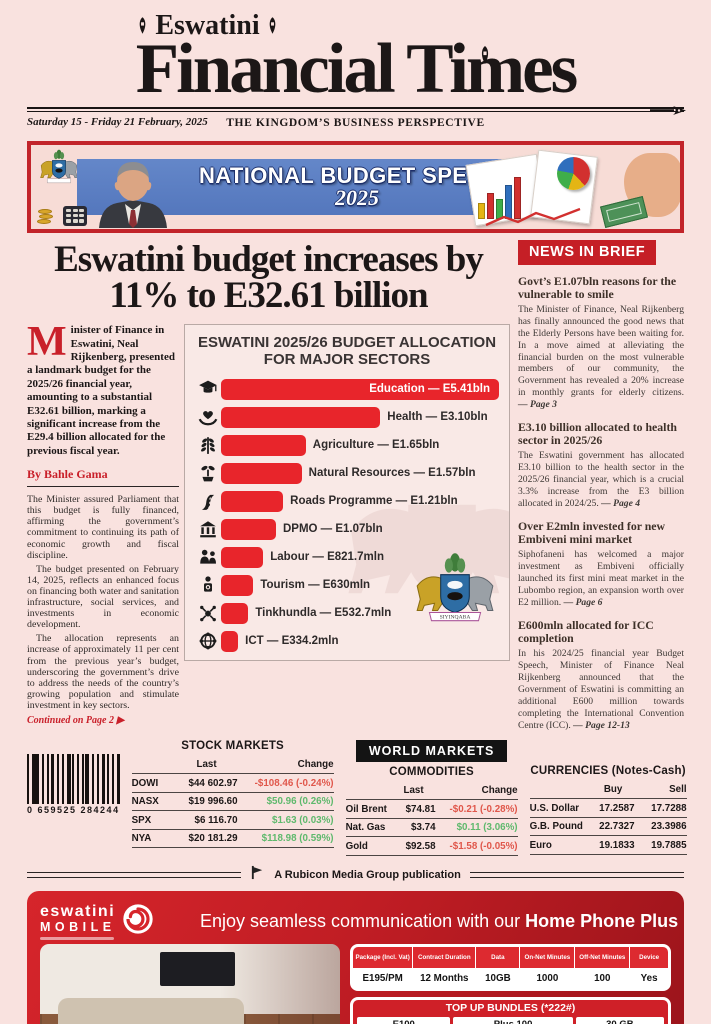 This screenshot has width=711, height=1024. I want to click on table-cell: 100, so click(602, 978).